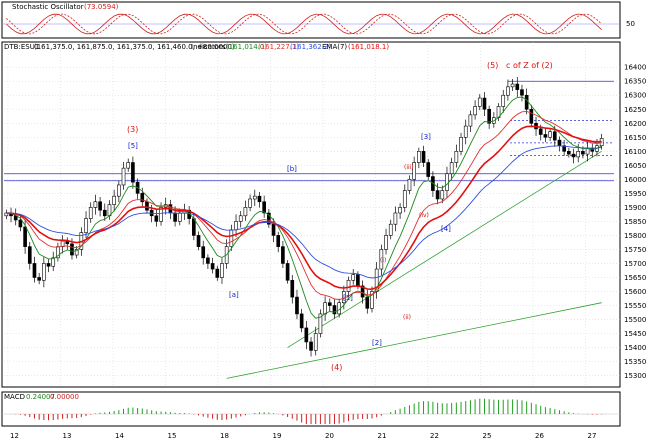 The height and width of the screenshot is (446, 650). I want to click on x-axis: 12 13 14 15 18 19 20 21 22 25 26 27, so click(303, 436).